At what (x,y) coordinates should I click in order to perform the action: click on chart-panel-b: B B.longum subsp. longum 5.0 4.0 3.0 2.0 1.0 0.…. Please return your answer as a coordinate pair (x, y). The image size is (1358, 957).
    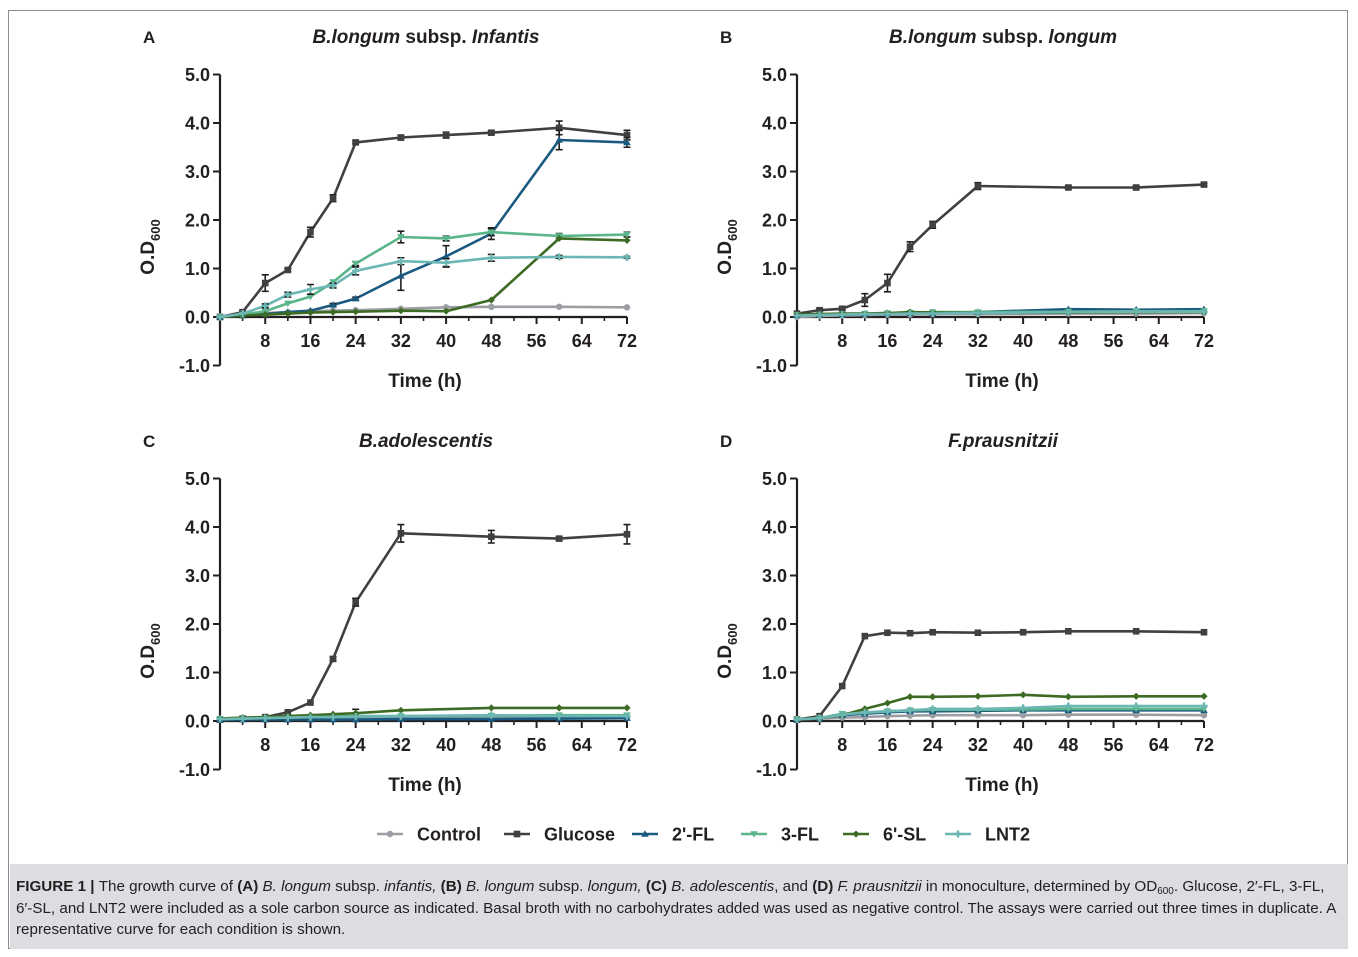
    Looking at the image, I should click on (964, 209).